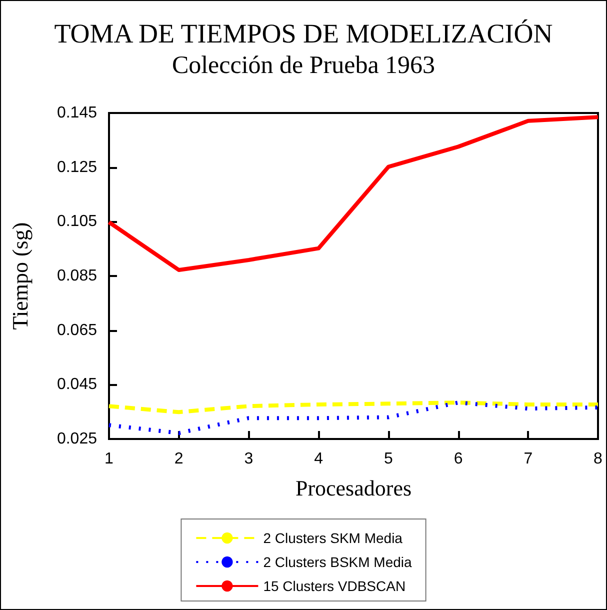 The width and height of the screenshot is (607, 610). Describe the element at coordinates (528, 459) in the screenshot. I see `x-tick-label: 7` at that location.